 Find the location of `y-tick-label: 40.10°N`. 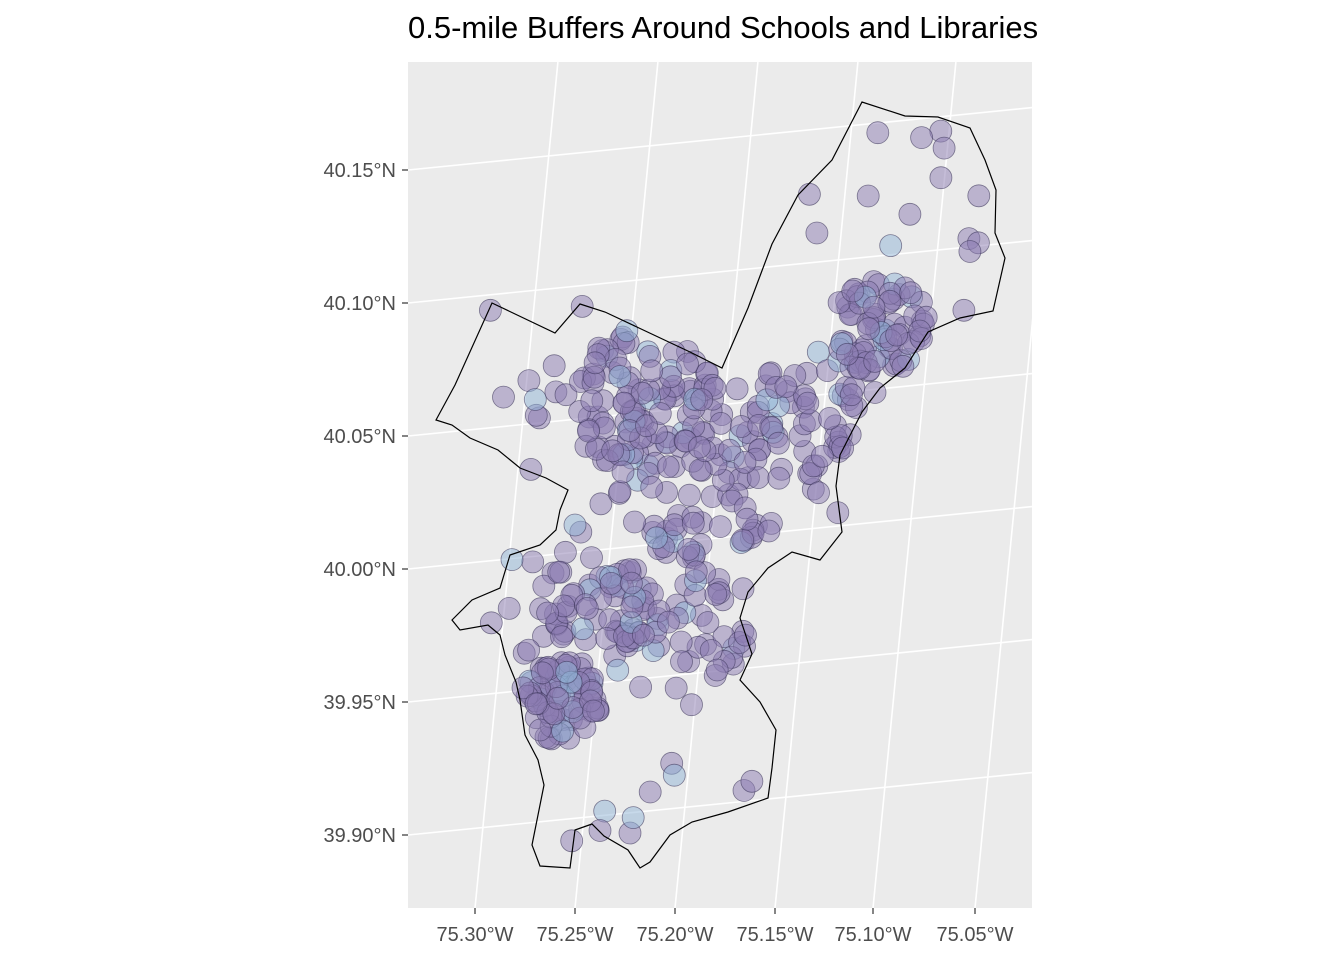

y-tick-label: 40.10°N is located at coordinates (360, 304).